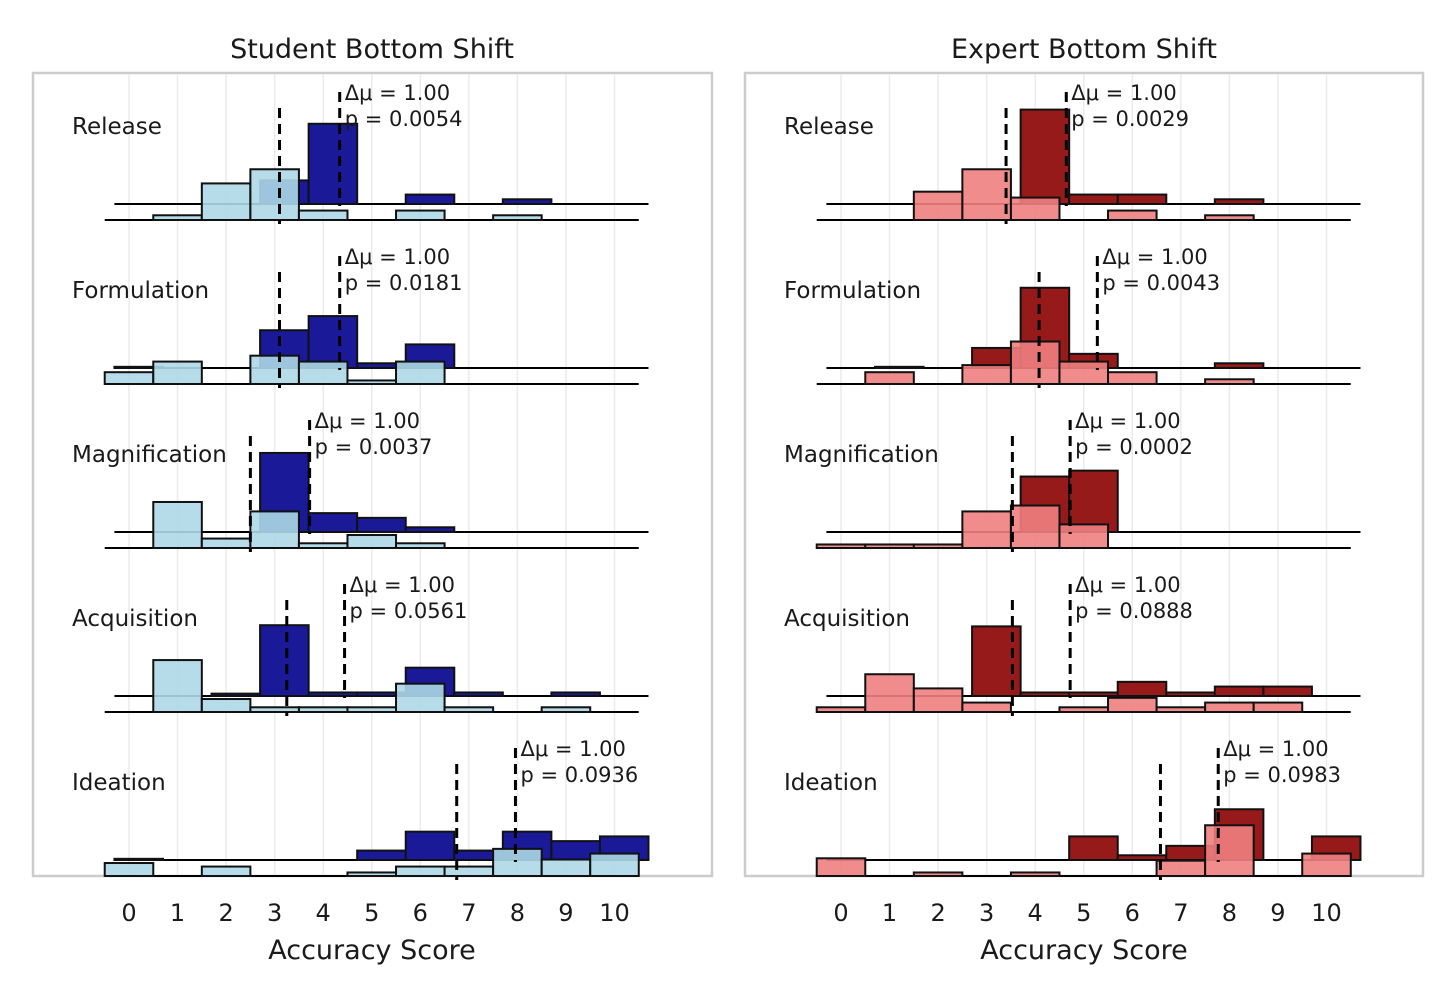 The image size is (1456, 1001). What do you see at coordinates (1130, 119) in the screenshot?
I see `p-value-annotation: p = 0.0029` at bounding box center [1130, 119].